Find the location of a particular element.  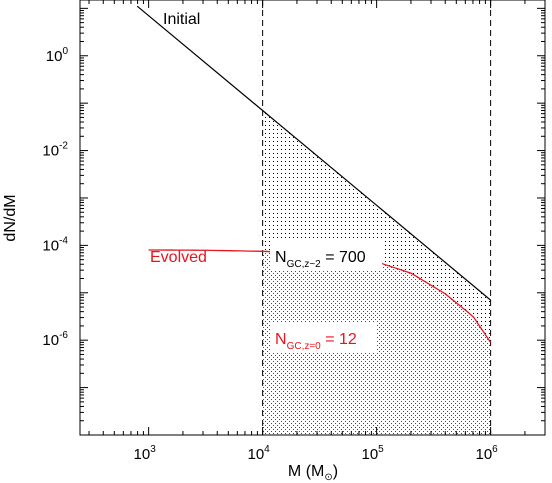

annotation-initial: NGC,z~2 = 700 is located at coordinates (320, 259).